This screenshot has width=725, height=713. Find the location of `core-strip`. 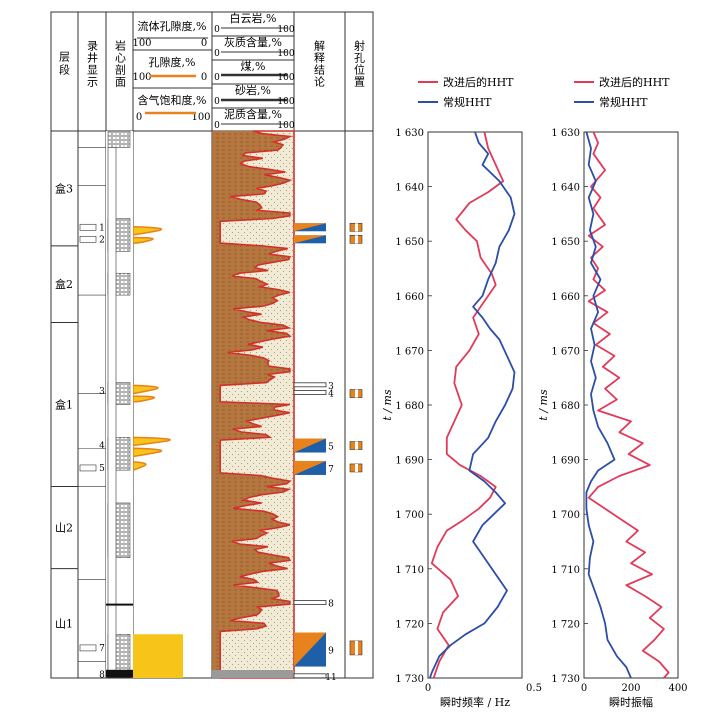

core-strip is located at coordinates (112, 413).